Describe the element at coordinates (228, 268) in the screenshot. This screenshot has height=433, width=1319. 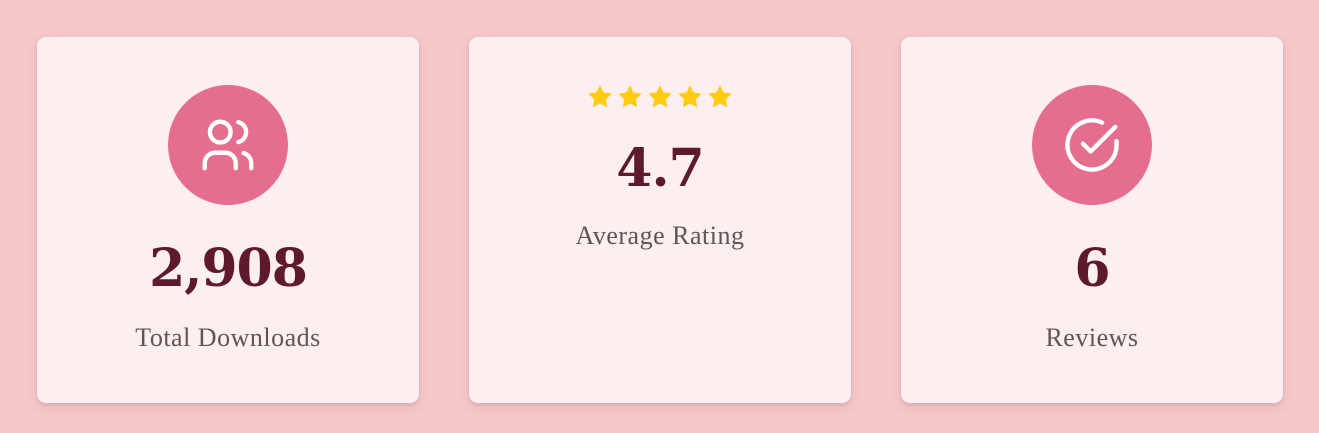
I see `total-downloads-value: 2,908` at that location.